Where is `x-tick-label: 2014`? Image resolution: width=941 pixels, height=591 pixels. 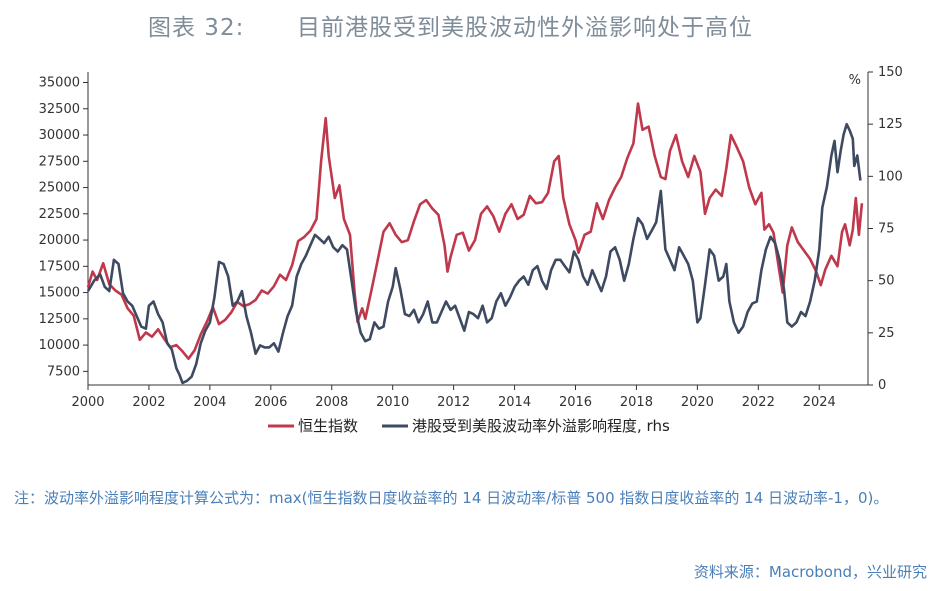 x-tick-label: 2014 is located at coordinates (514, 402).